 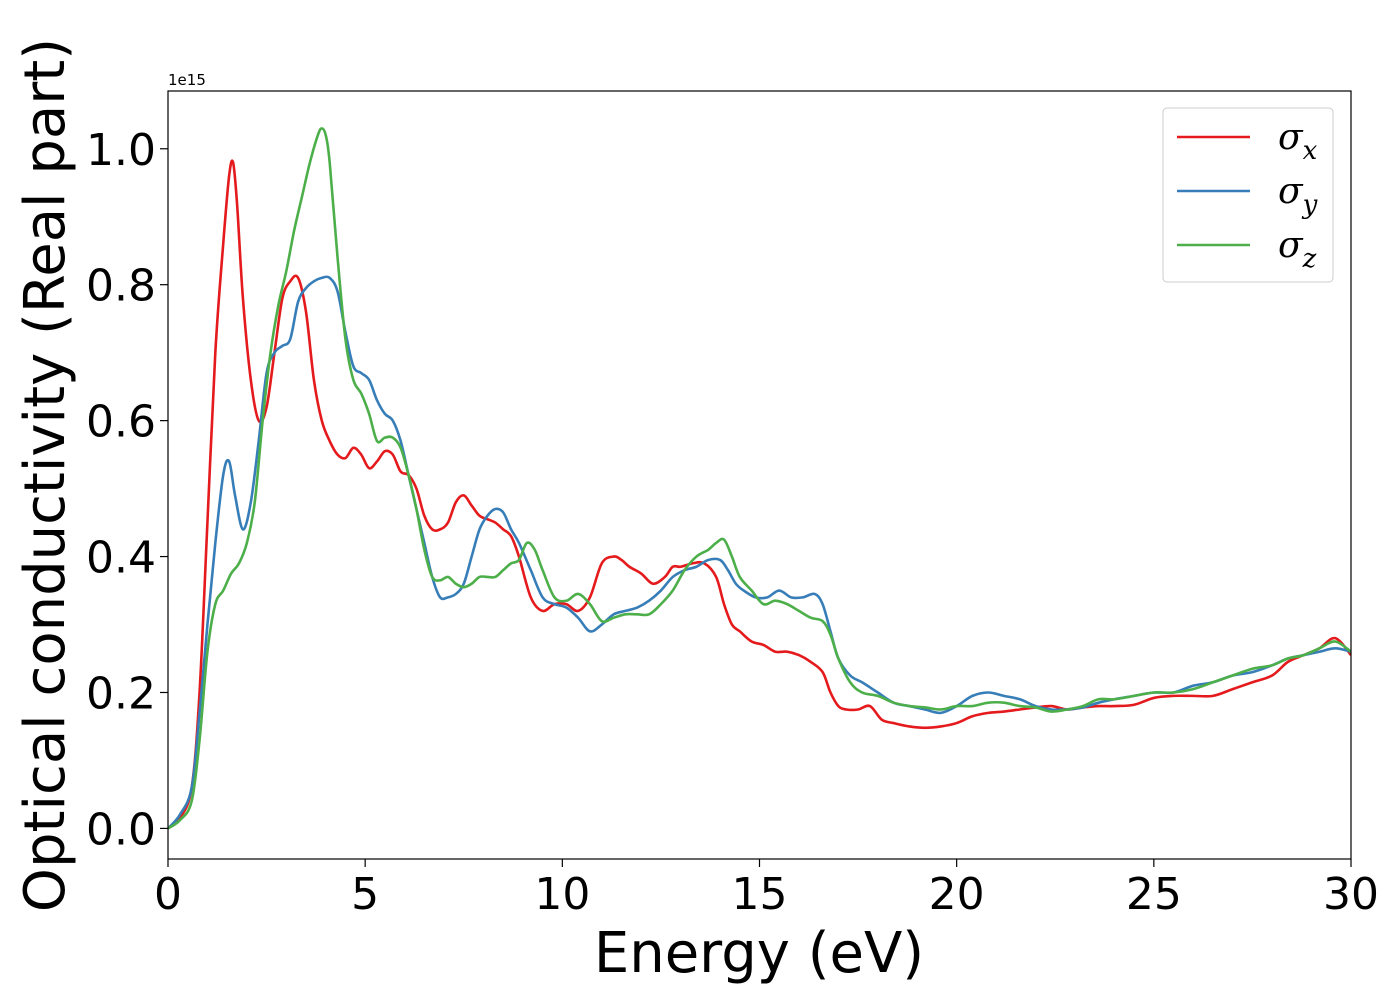 I want to click on y-tick-label: 1.0, so click(x=121, y=150).